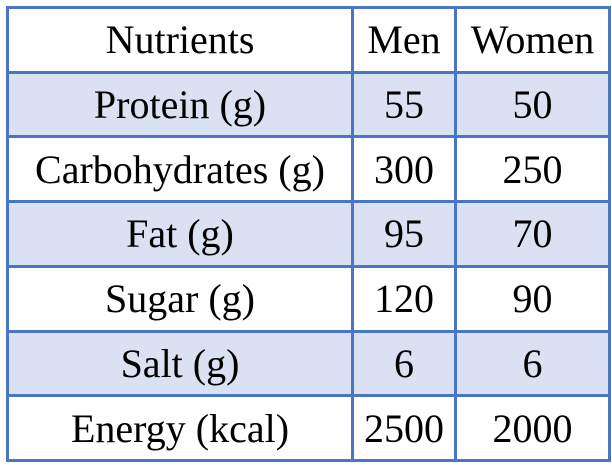 The image size is (612, 466). I want to click on table-row: Protein (g) 55 50, so click(308, 104).